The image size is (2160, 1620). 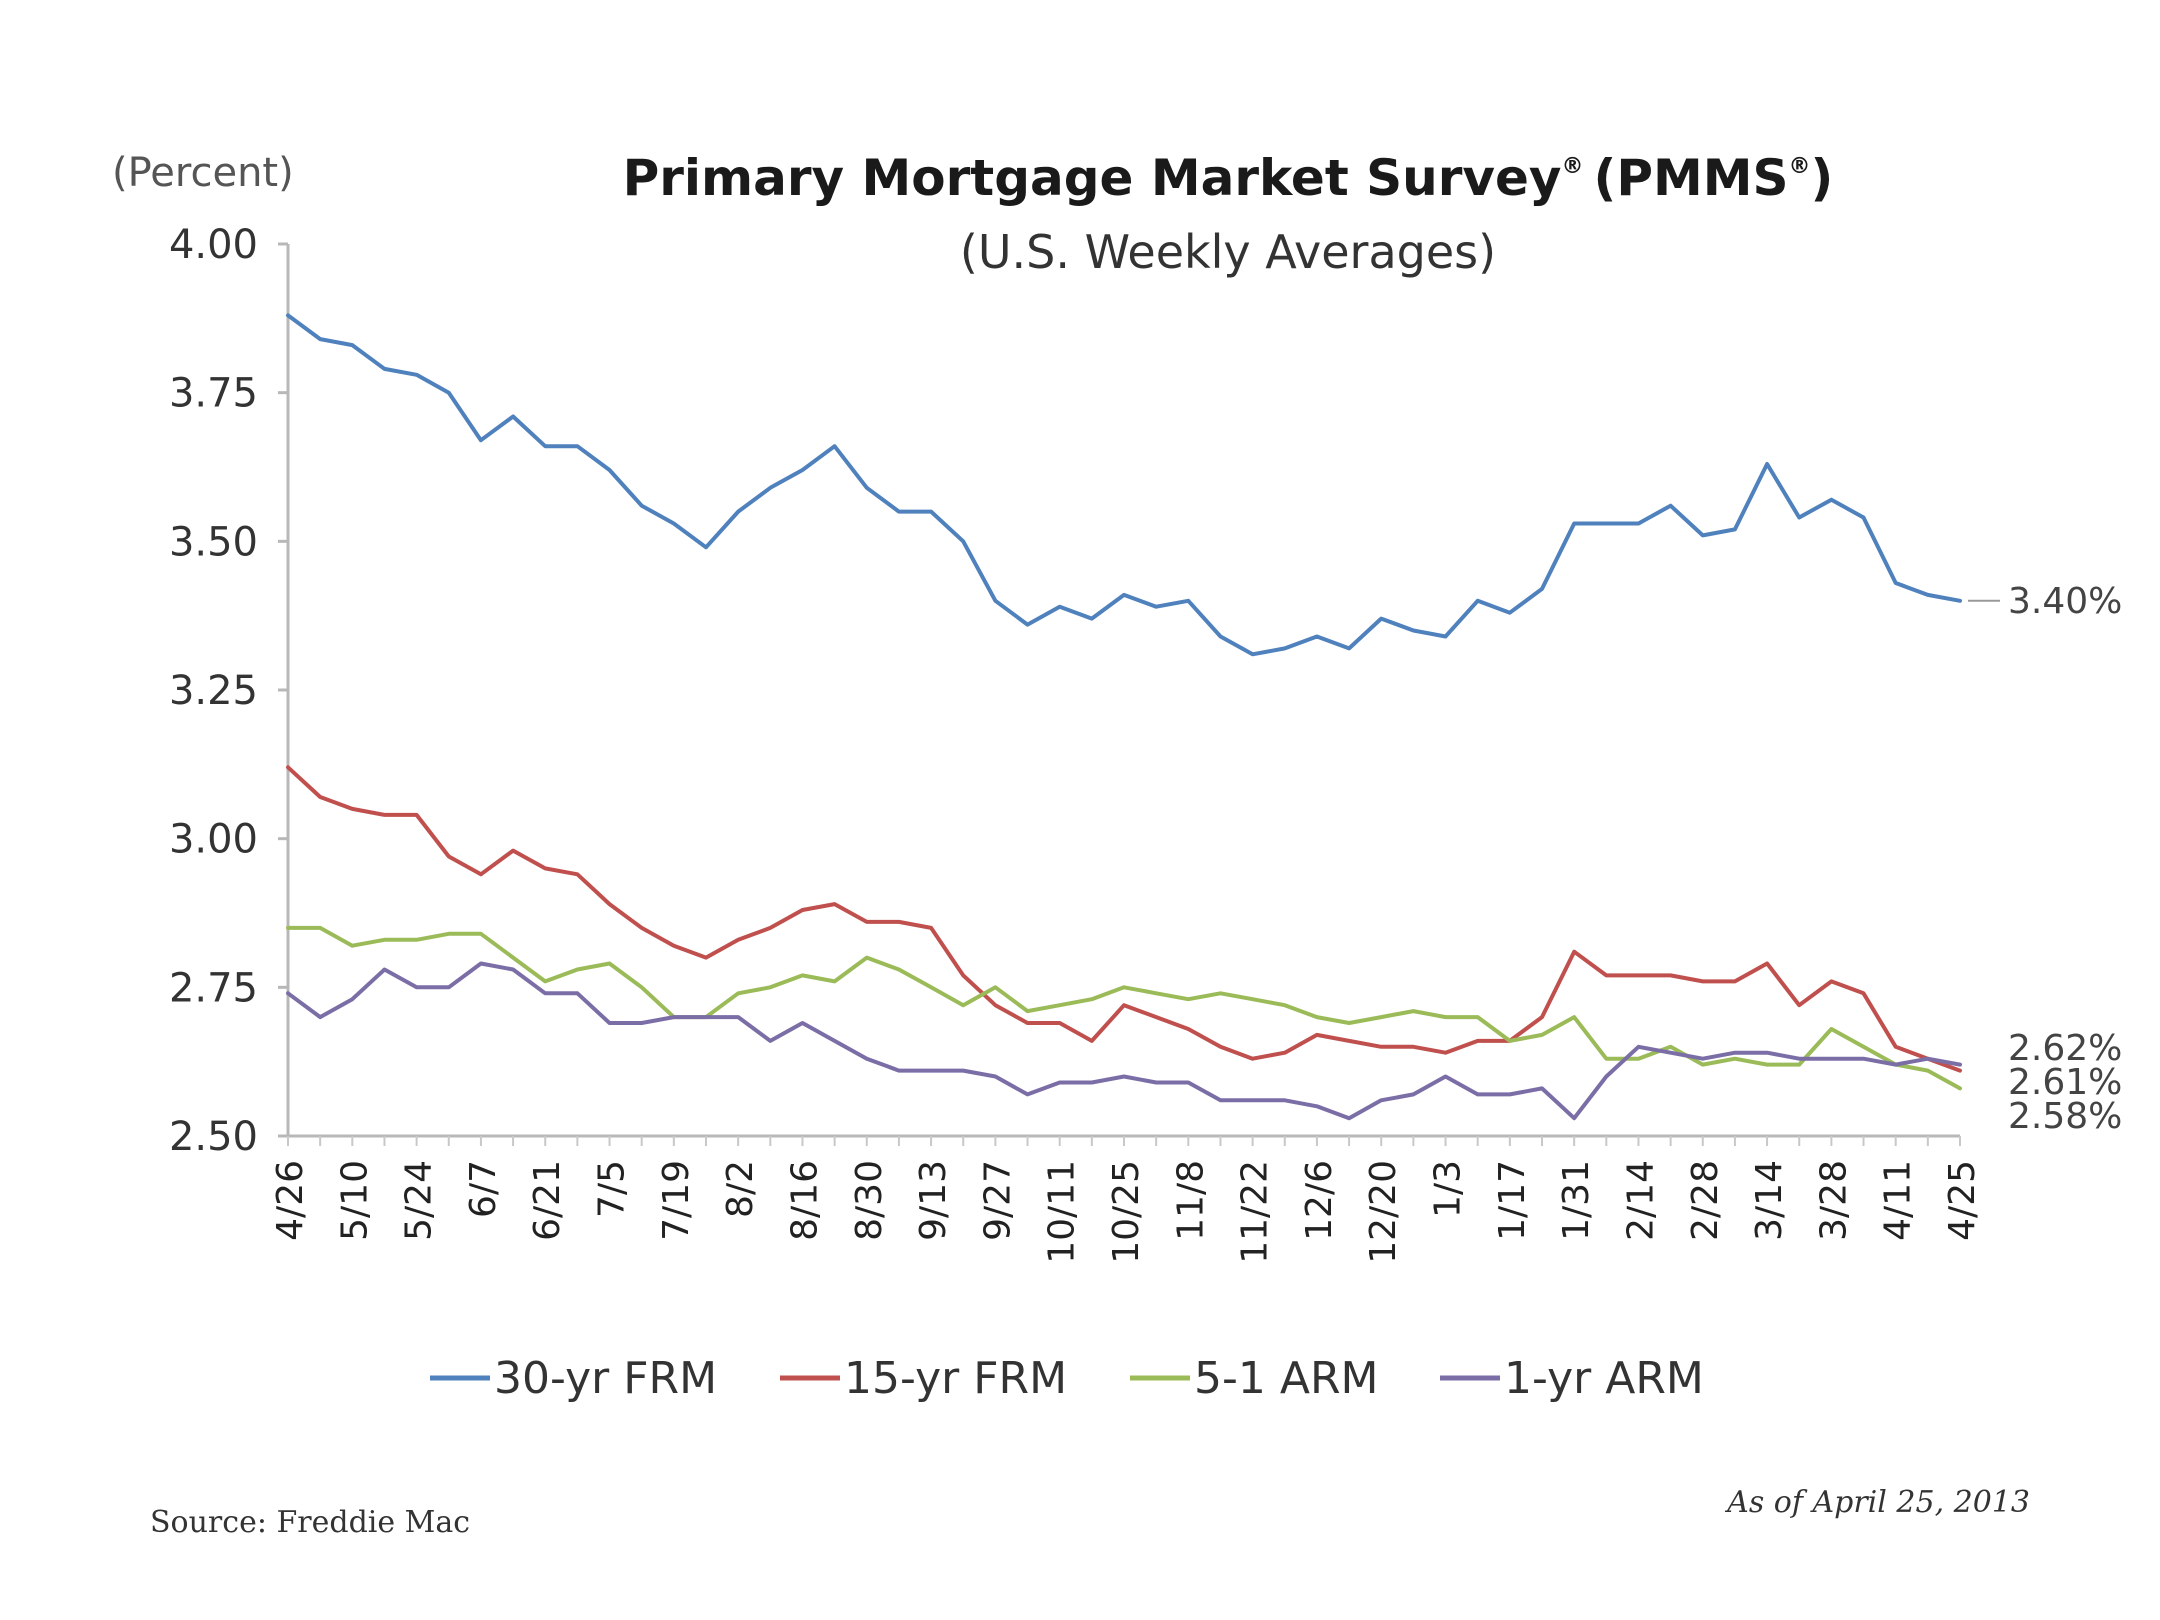 I want to click on end-label: 3.40%, so click(x=2065, y=601).